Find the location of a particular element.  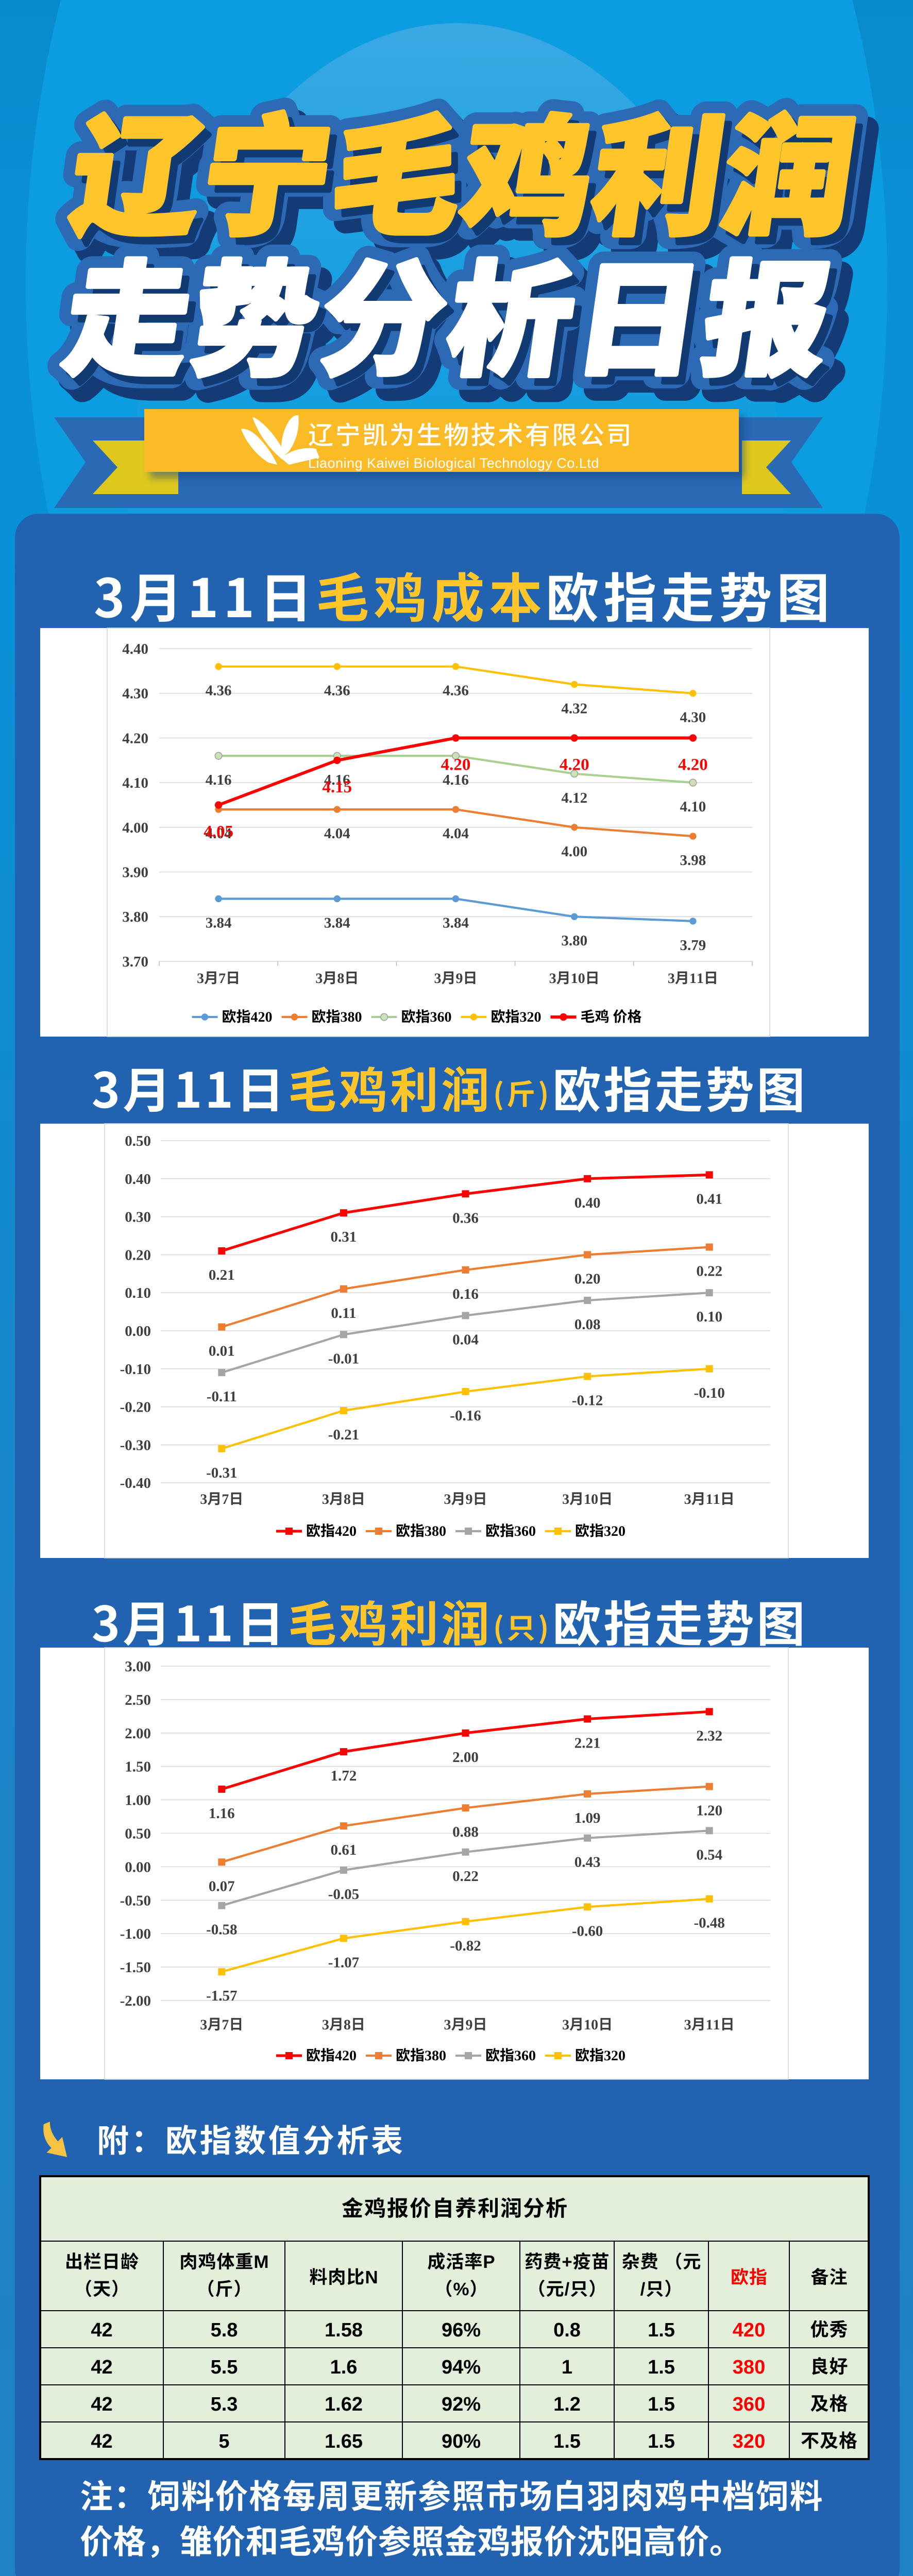

svg-text: -1.57 is located at coordinates (221, 1996).